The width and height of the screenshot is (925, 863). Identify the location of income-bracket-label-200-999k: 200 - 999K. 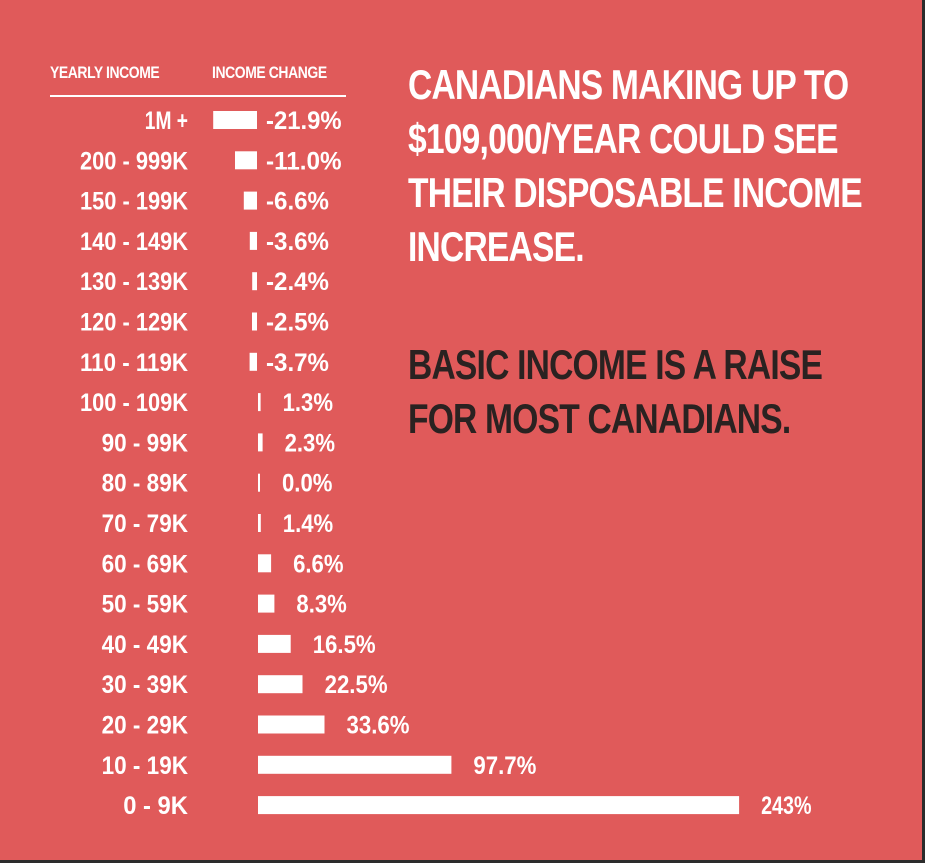
(134, 161).